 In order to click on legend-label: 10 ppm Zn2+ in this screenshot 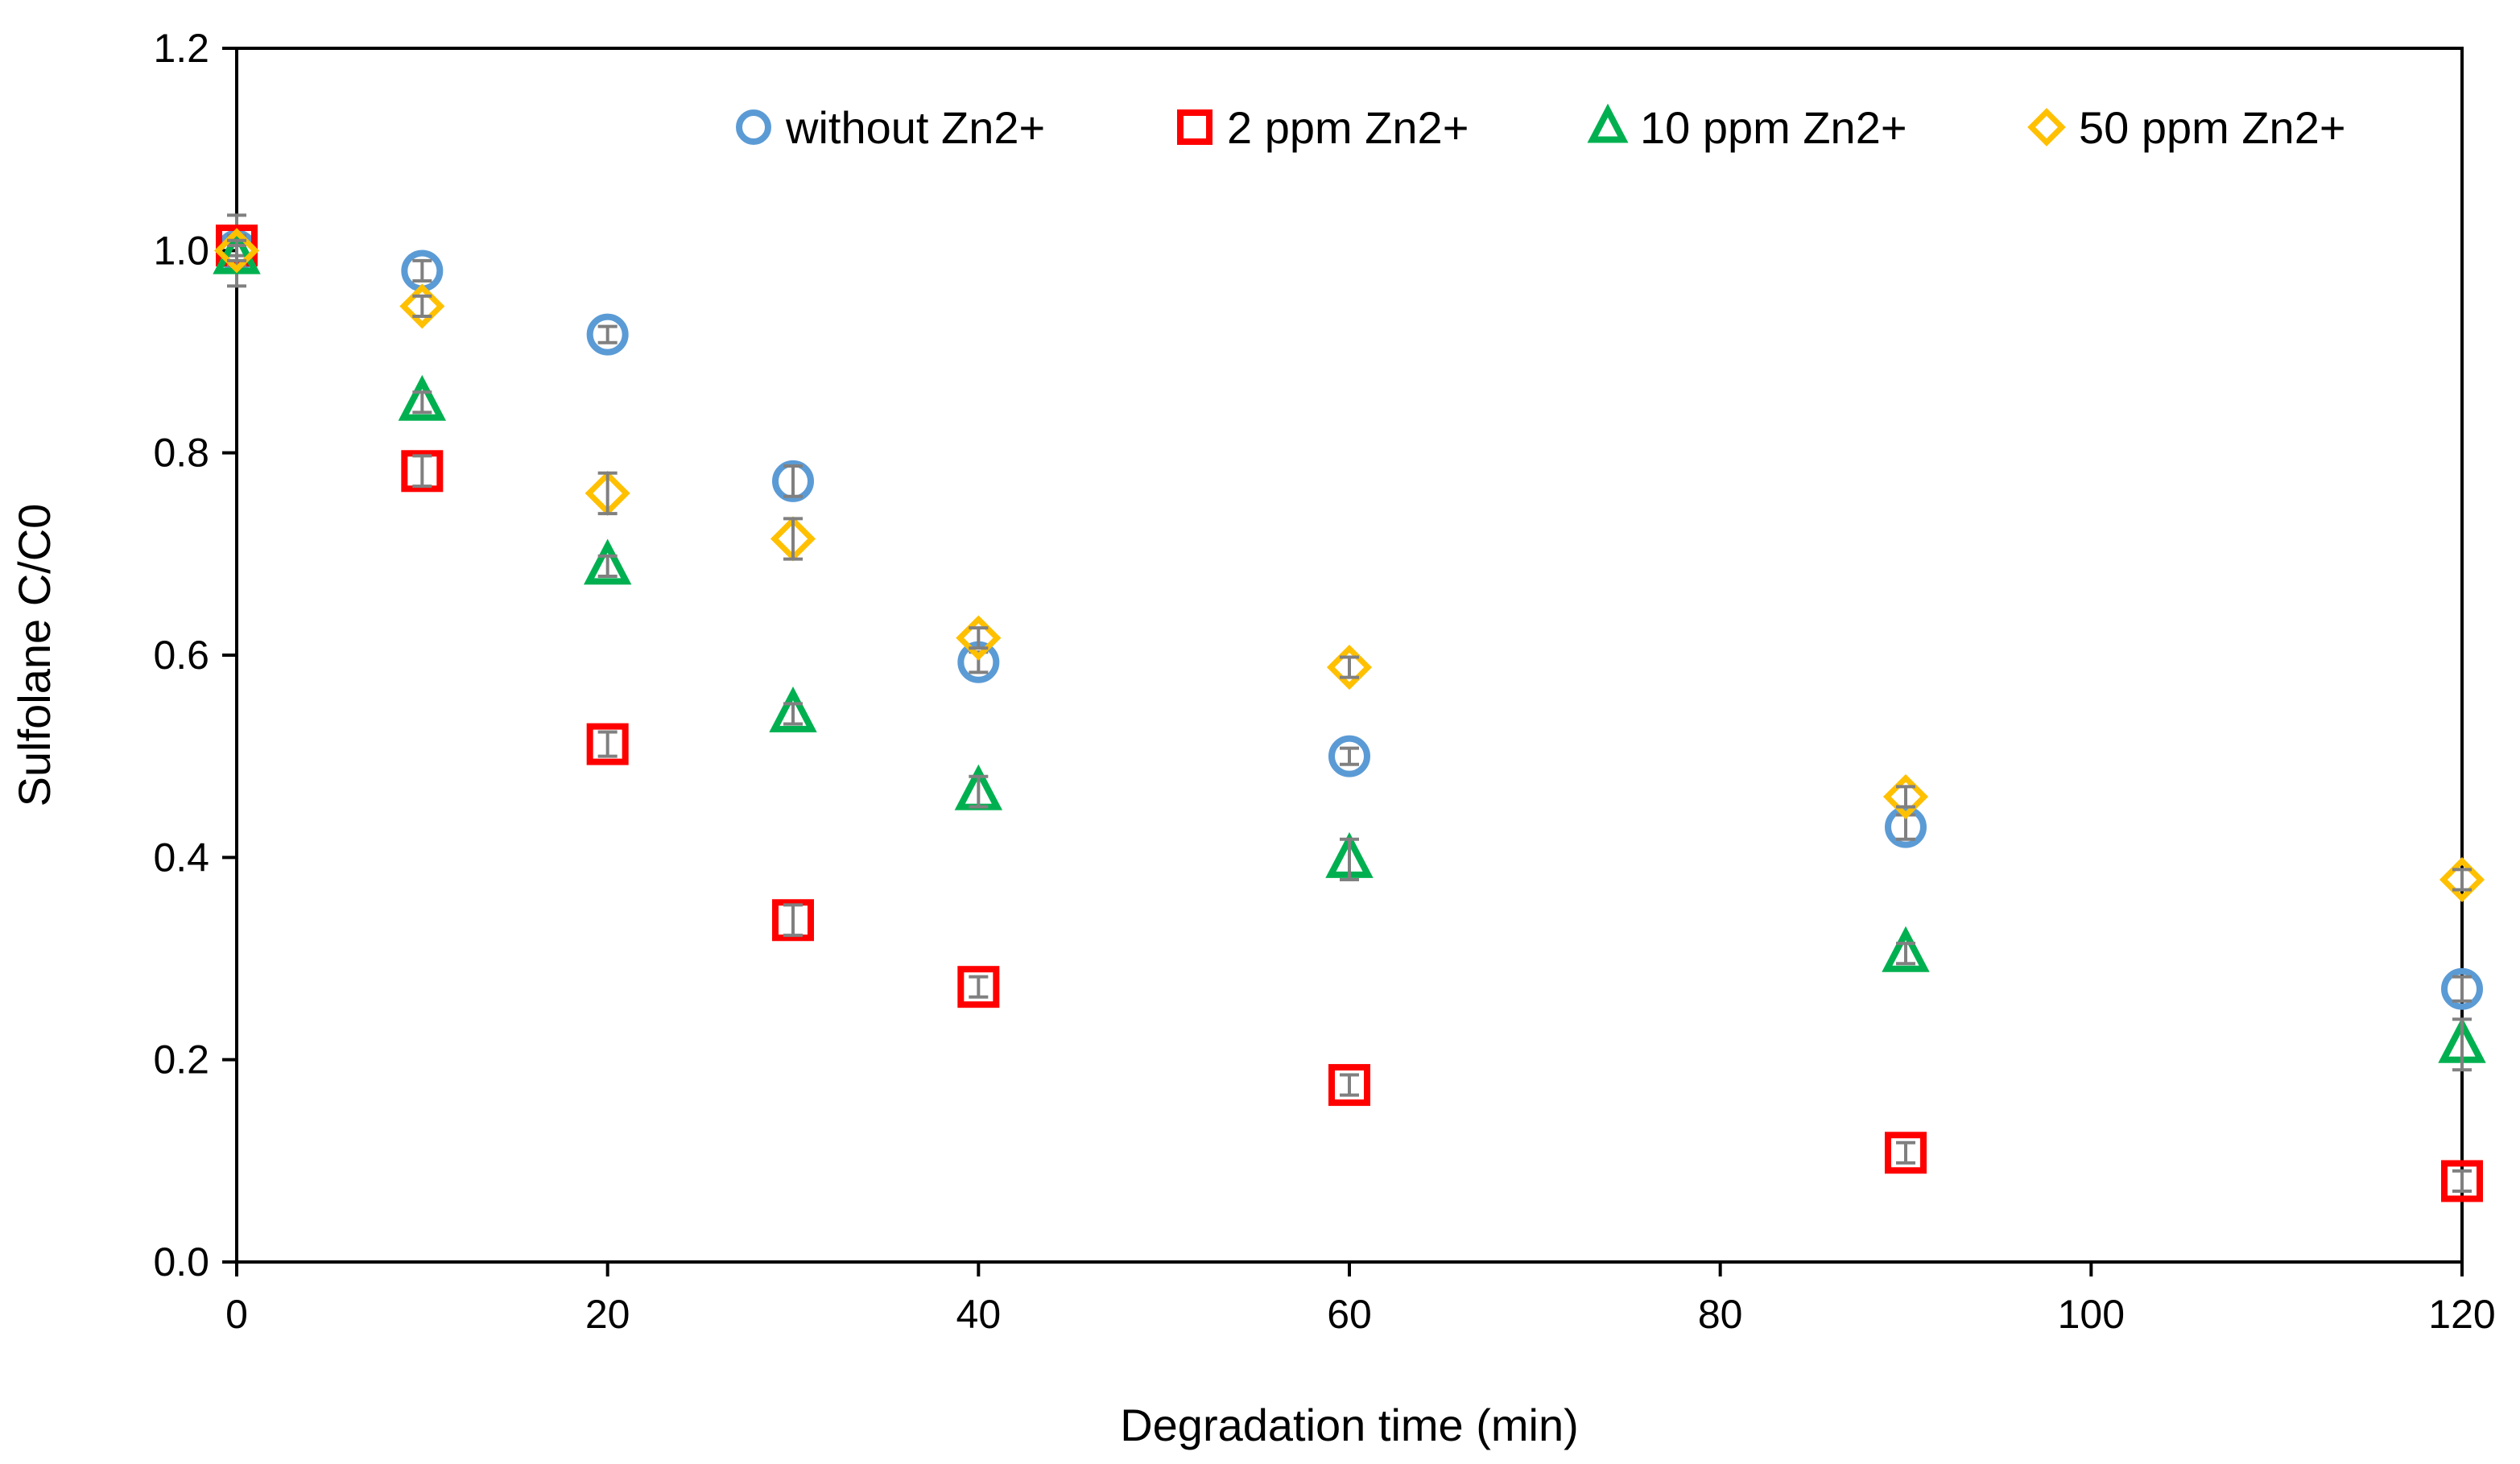, I will do `click(1774, 127)`.